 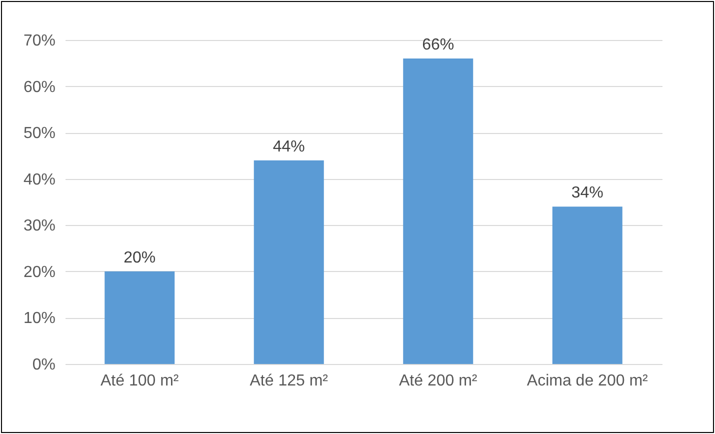 I want to click on y-tick-label: 10%, so click(x=39, y=319).